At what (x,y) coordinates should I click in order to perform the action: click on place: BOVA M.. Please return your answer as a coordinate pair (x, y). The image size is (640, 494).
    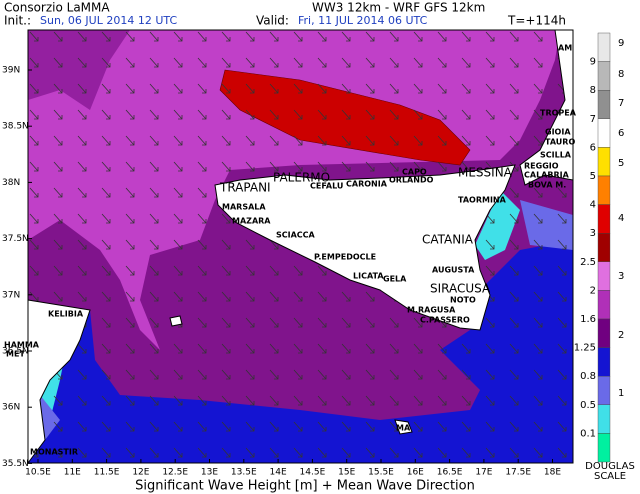
    Looking at the image, I should click on (547, 185).